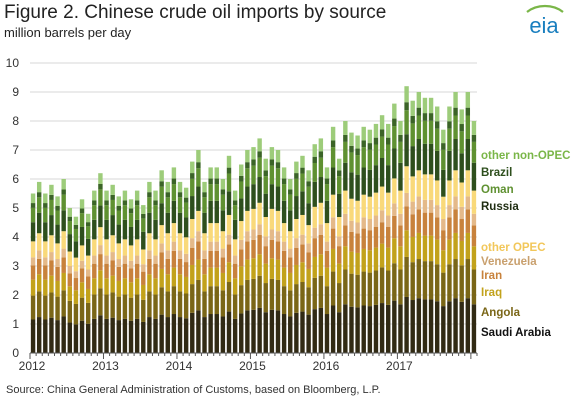 The image size is (576, 406). Describe the element at coordinates (544, 25) in the screenshot. I see `logo-text: eia` at that location.